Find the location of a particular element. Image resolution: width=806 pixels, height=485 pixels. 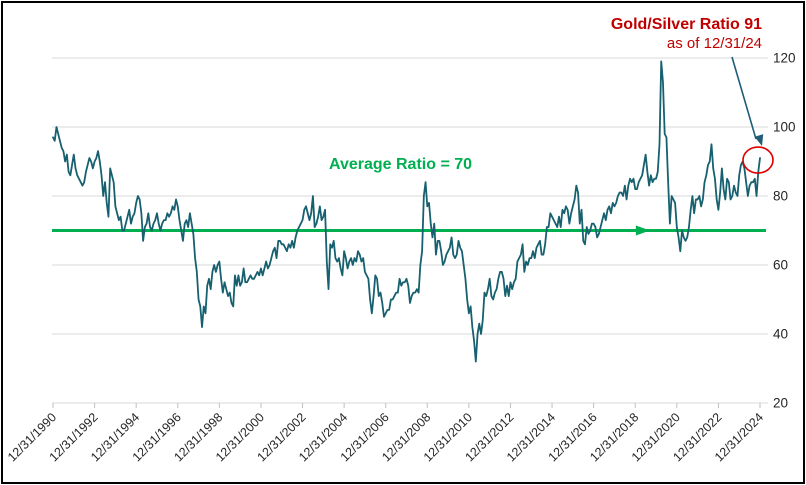

y-tick-label: 20 is located at coordinates (780, 403).